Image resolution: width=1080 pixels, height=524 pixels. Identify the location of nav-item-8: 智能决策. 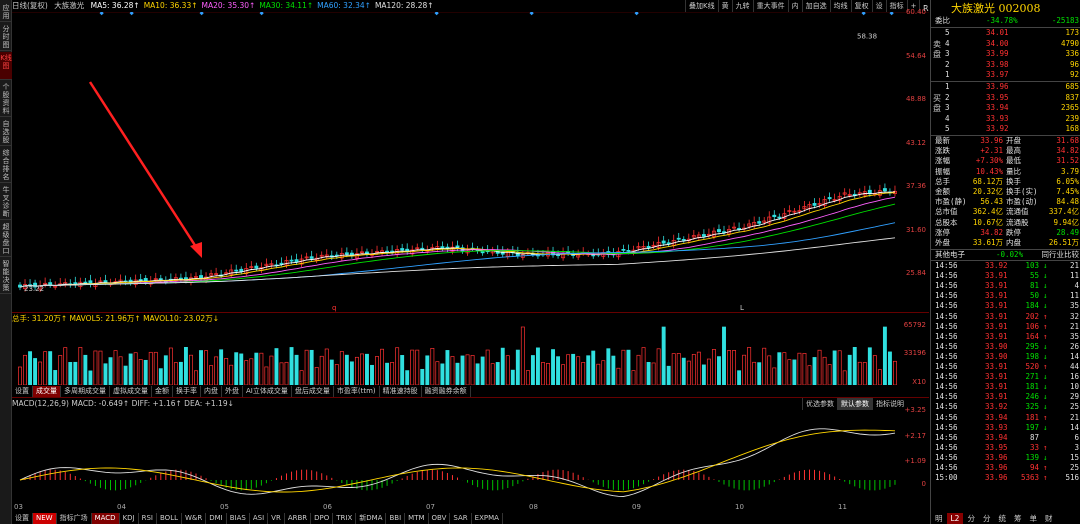
(6, 276).